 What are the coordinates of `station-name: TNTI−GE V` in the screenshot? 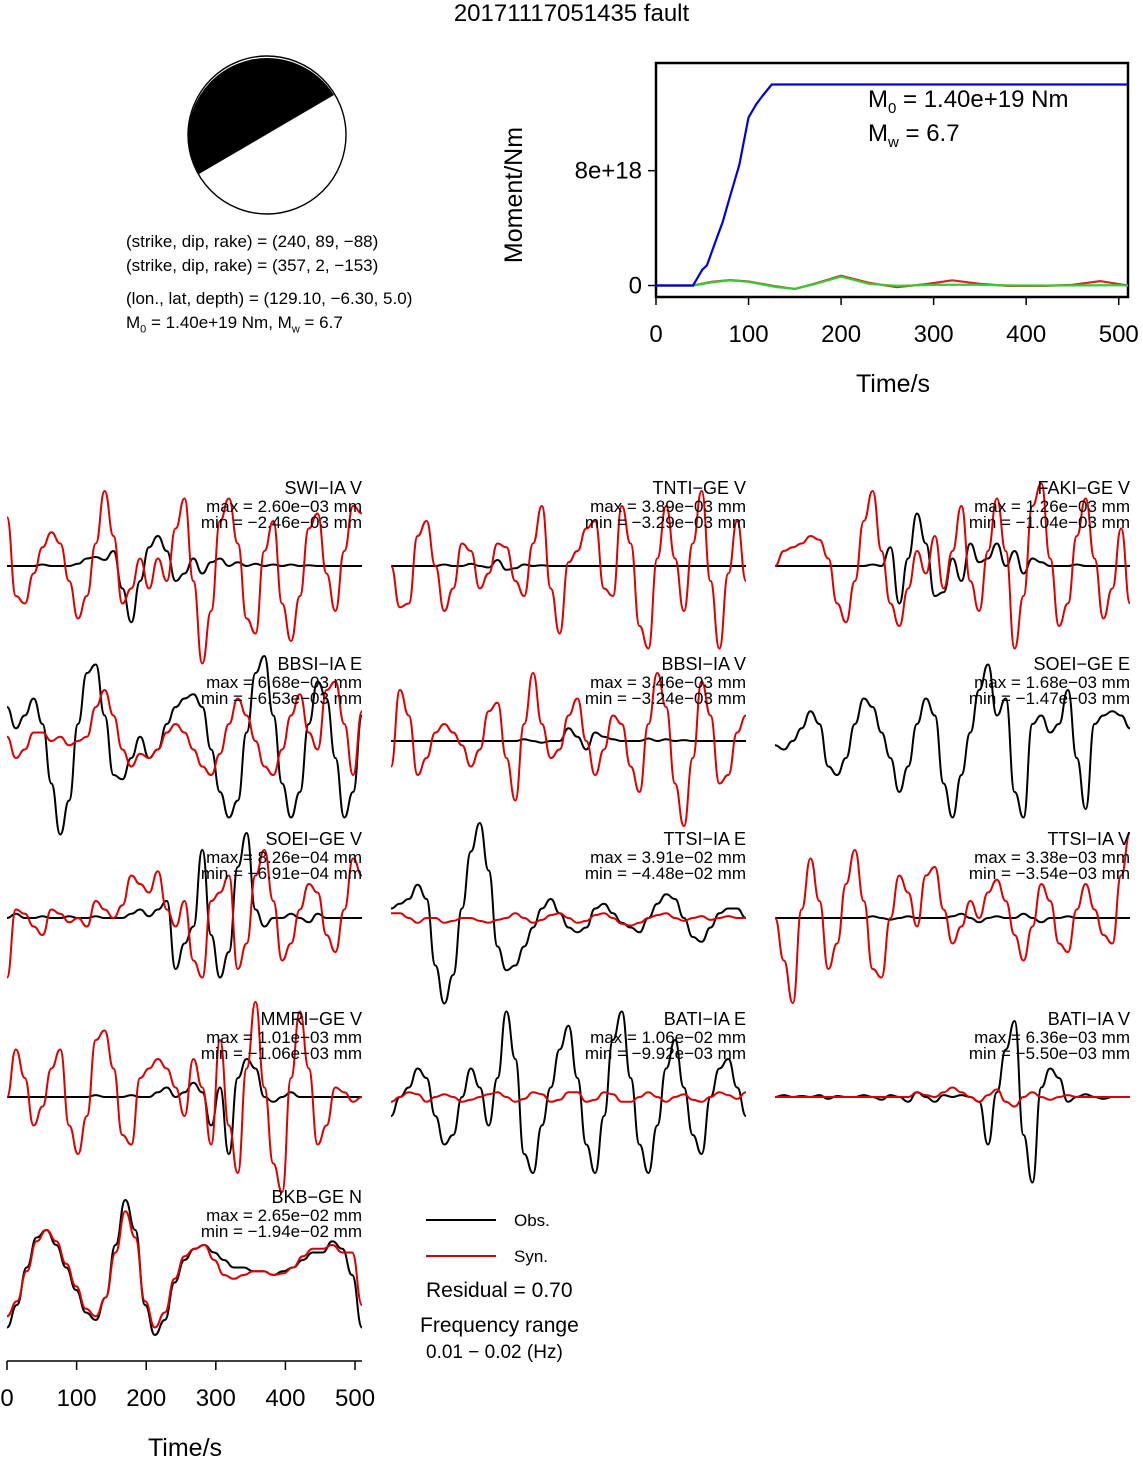 It's located at (699, 488).